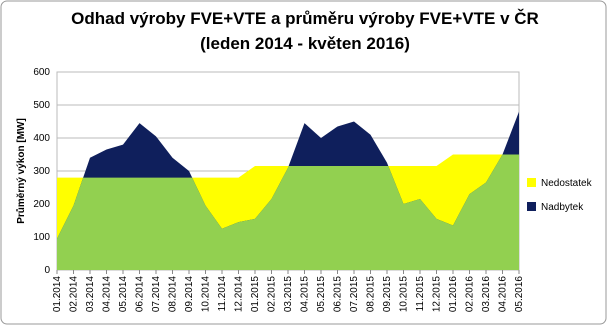 The height and width of the screenshot is (331, 608). What do you see at coordinates (123, 294) in the screenshot?
I see `x-tick-label: 05.2014` at bounding box center [123, 294].